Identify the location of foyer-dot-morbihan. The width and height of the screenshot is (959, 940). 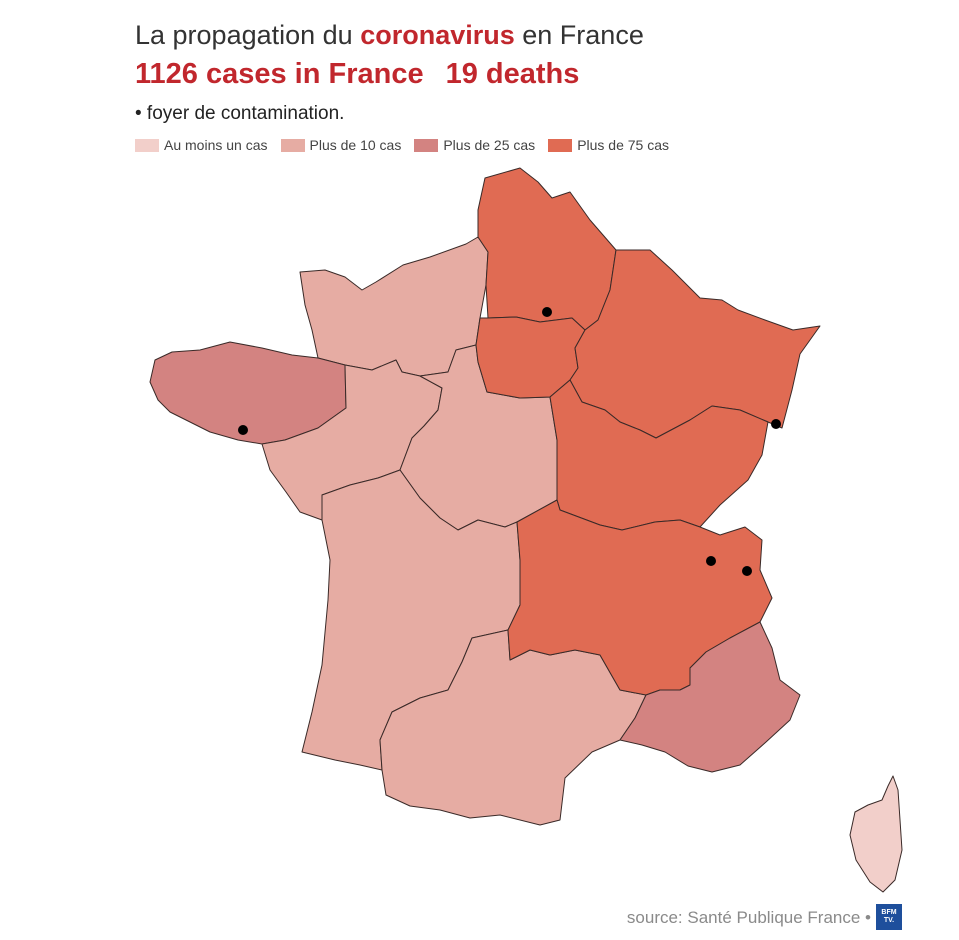
(243, 430).